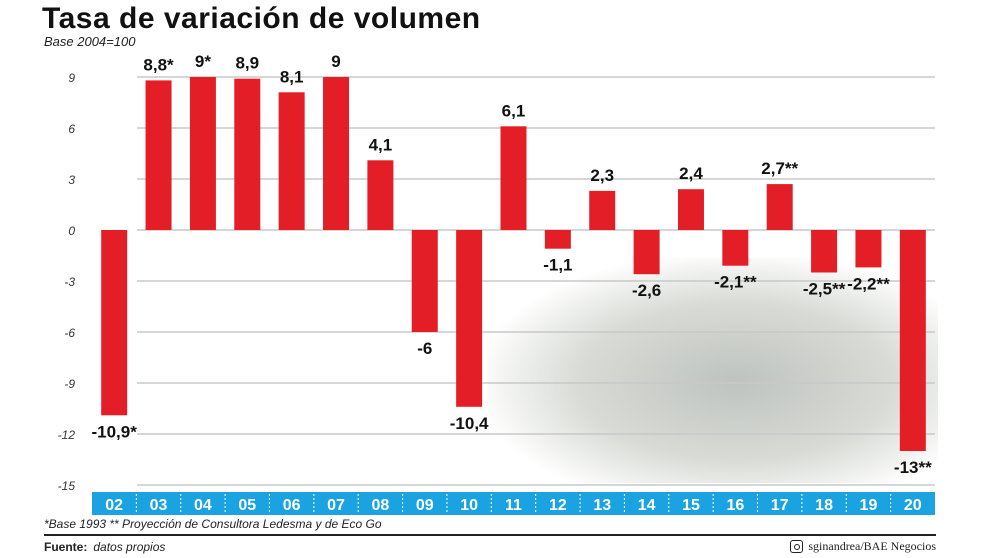  What do you see at coordinates (602, 505) in the screenshot?
I see `x-tick-label: 13` at bounding box center [602, 505].